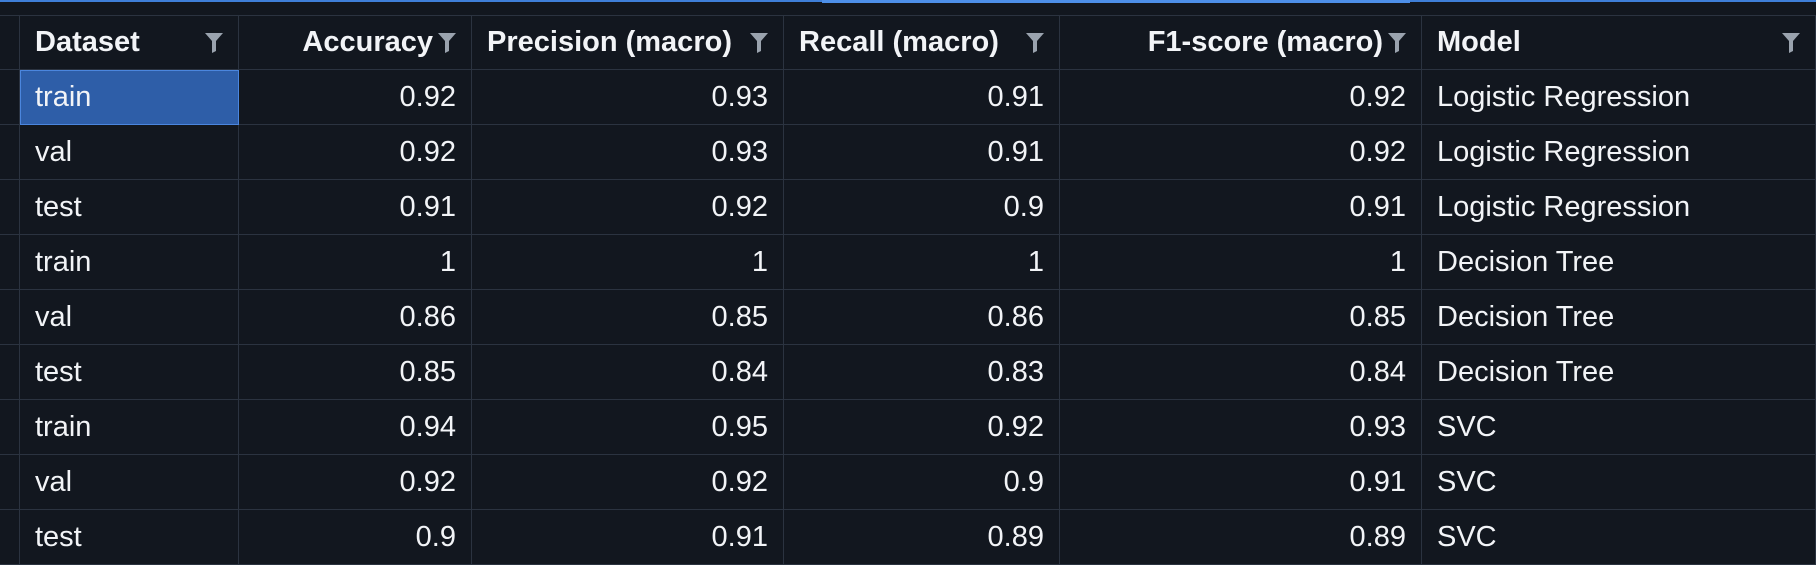 The image size is (1816, 565). I want to click on column-header-precision: Precision (macro), so click(628, 42).